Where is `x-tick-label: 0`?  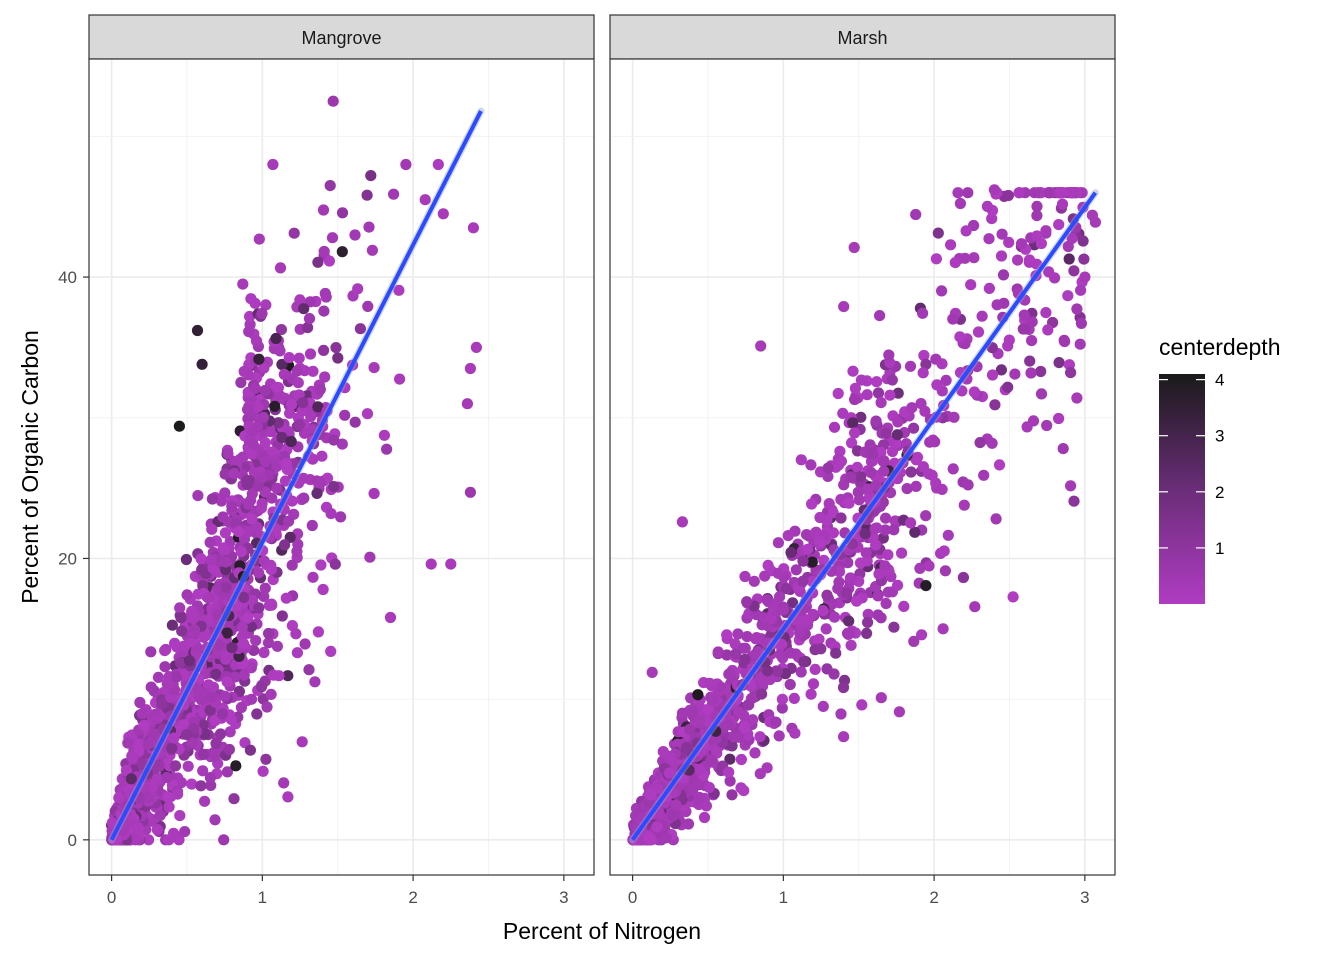
x-tick-label: 0 is located at coordinates (632, 897).